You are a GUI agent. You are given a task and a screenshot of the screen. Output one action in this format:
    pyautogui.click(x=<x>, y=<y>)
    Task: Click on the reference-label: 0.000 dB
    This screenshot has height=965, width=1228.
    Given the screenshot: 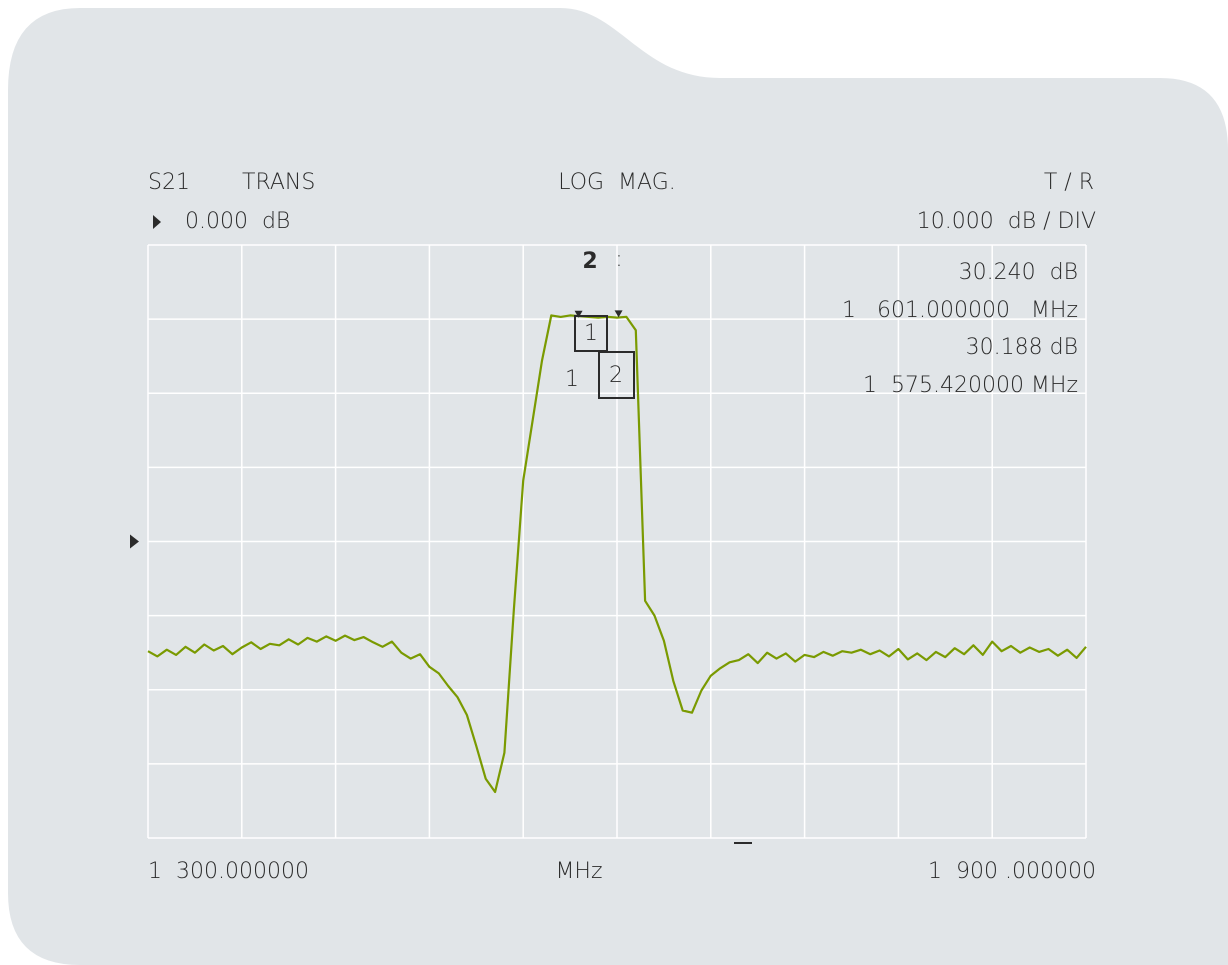 What is the action you would take?
    pyautogui.click(x=237, y=221)
    